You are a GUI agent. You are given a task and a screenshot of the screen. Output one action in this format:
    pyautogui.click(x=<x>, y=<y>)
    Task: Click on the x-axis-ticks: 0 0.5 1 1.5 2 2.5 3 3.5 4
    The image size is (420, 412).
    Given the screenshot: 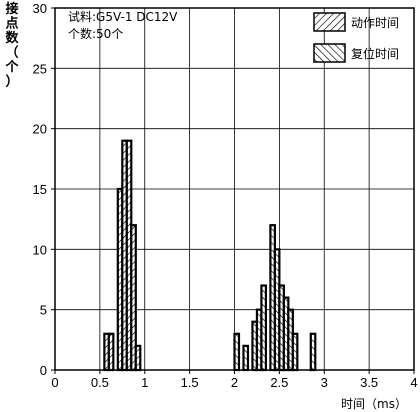 What is the action you would take?
    pyautogui.click(x=234, y=380)
    